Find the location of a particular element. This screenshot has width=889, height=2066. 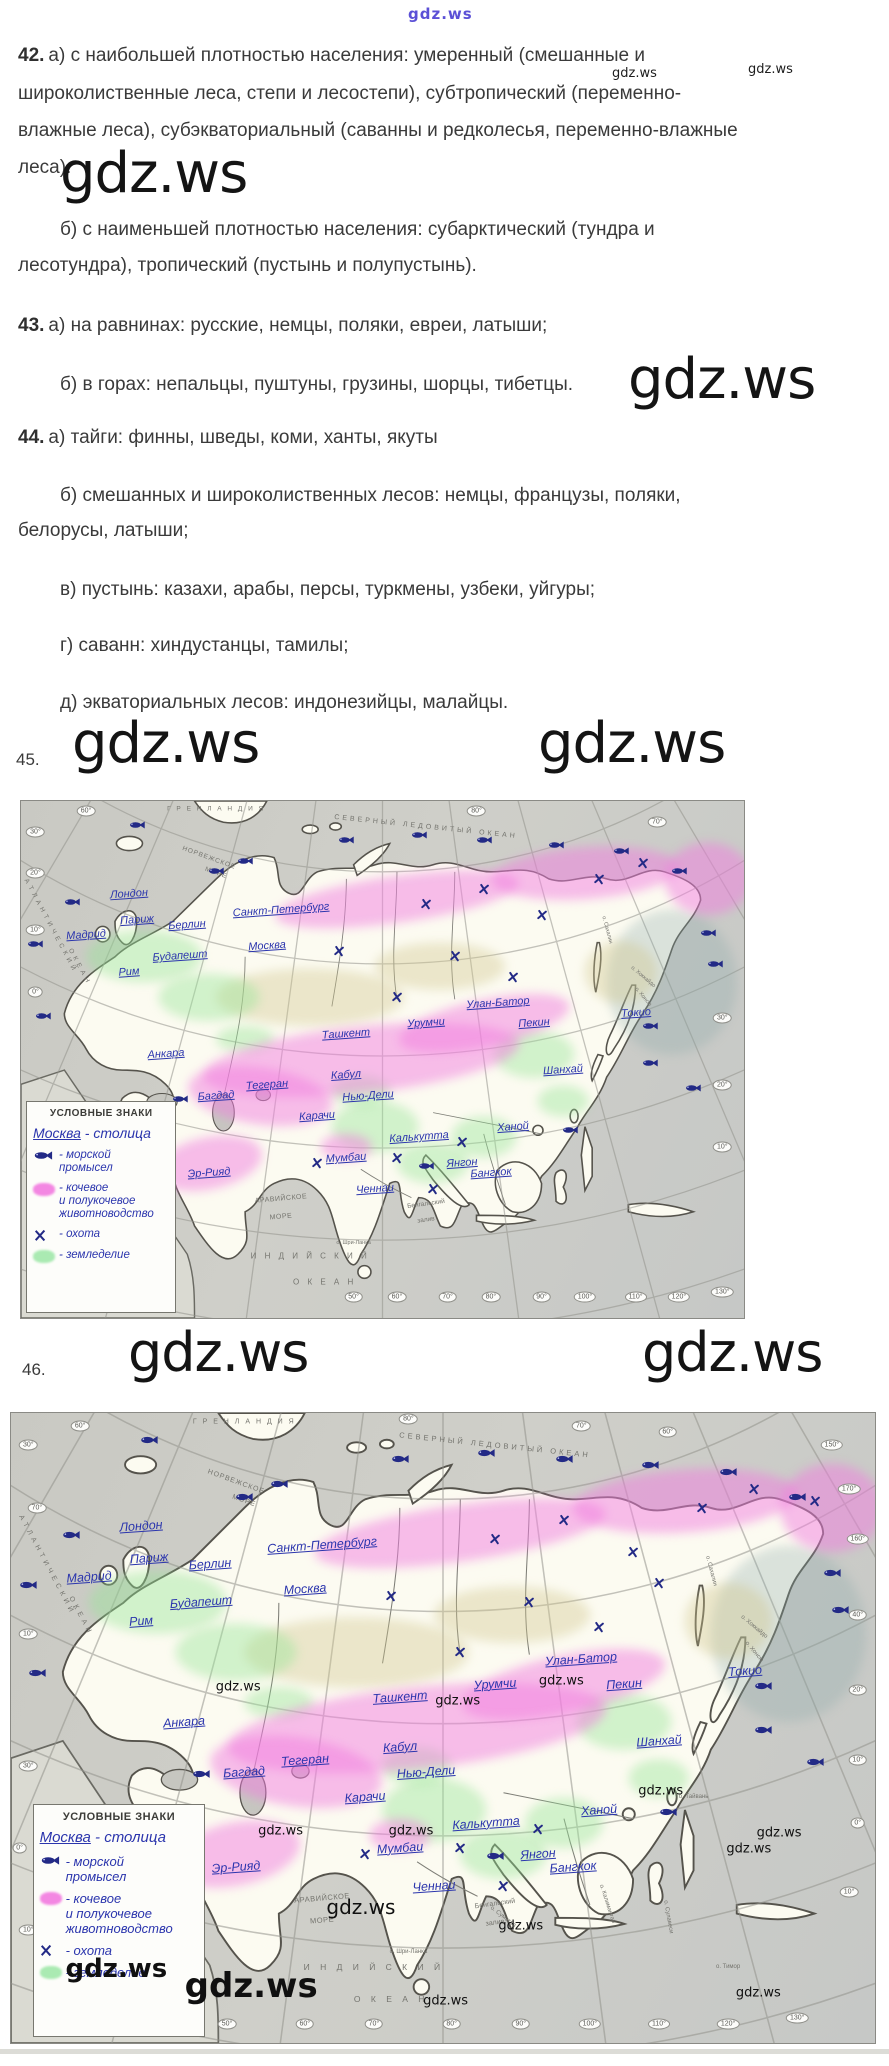

watermark-gdz-top: gdz.ws is located at coordinates (440, 14).